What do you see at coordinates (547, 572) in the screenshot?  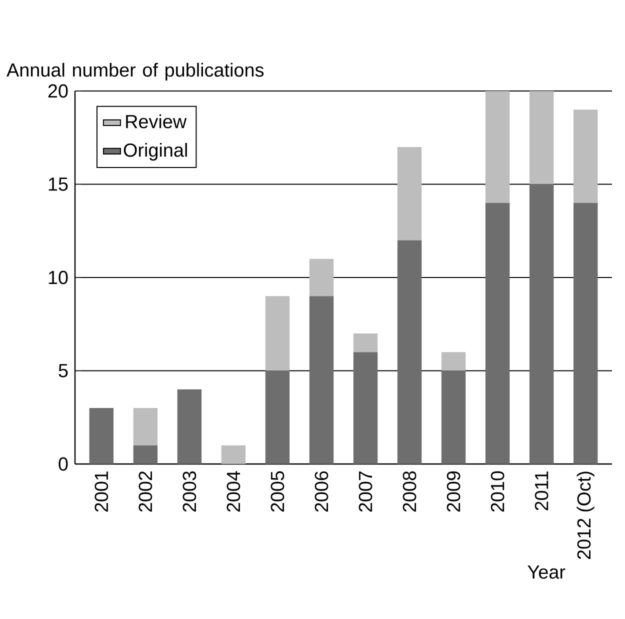 I see `x-axis-title: Year` at bounding box center [547, 572].